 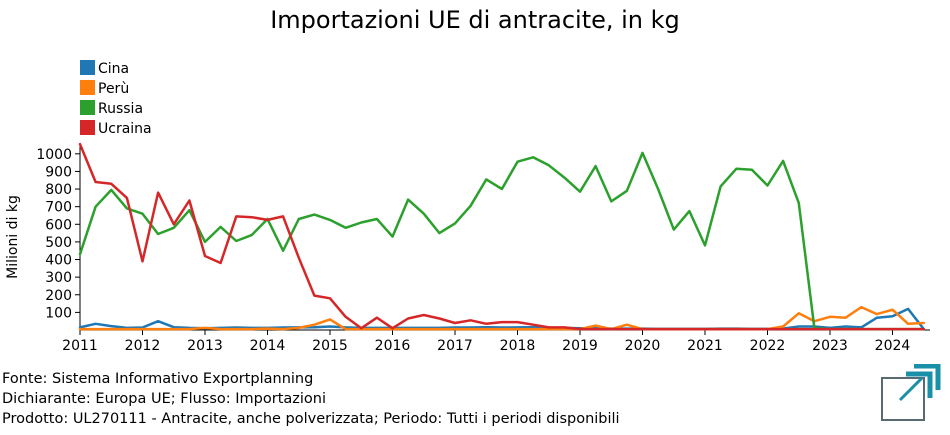 What do you see at coordinates (58, 243) in the screenshot?
I see `y-tick-label: 500` at bounding box center [58, 243].